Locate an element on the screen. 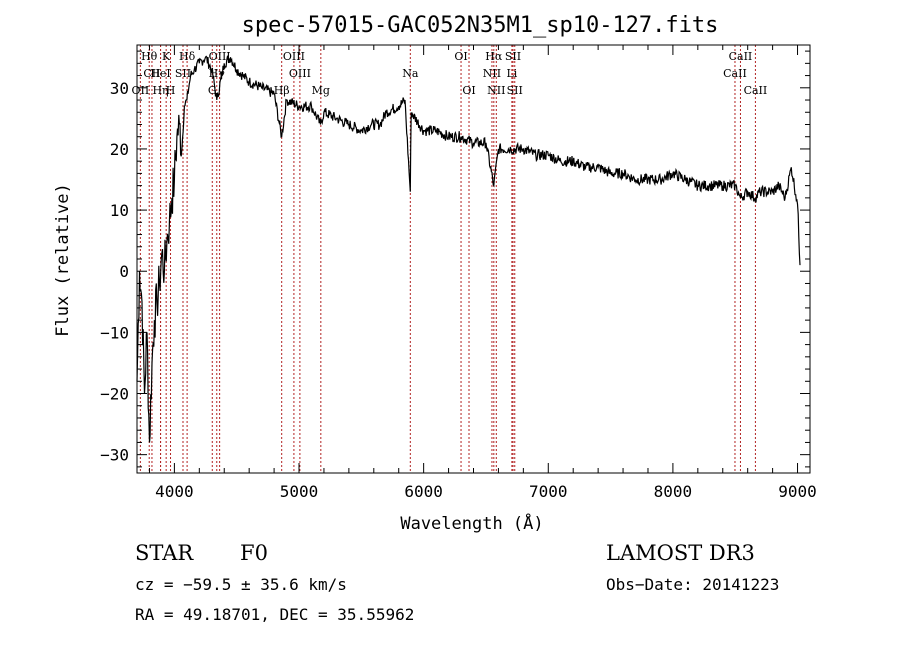  y-tick-label-5: 20 is located at coordinates (119, 149).